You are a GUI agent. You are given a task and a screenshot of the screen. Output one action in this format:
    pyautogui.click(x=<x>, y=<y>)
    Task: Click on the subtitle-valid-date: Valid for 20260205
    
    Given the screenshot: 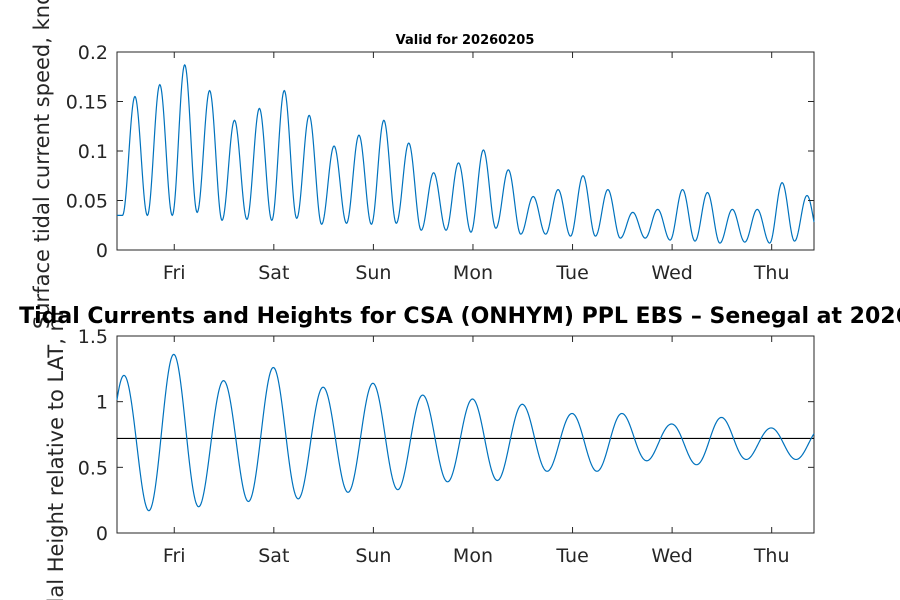 What is the action you would take?
    pyautogui.click(x=465, y=40)
    